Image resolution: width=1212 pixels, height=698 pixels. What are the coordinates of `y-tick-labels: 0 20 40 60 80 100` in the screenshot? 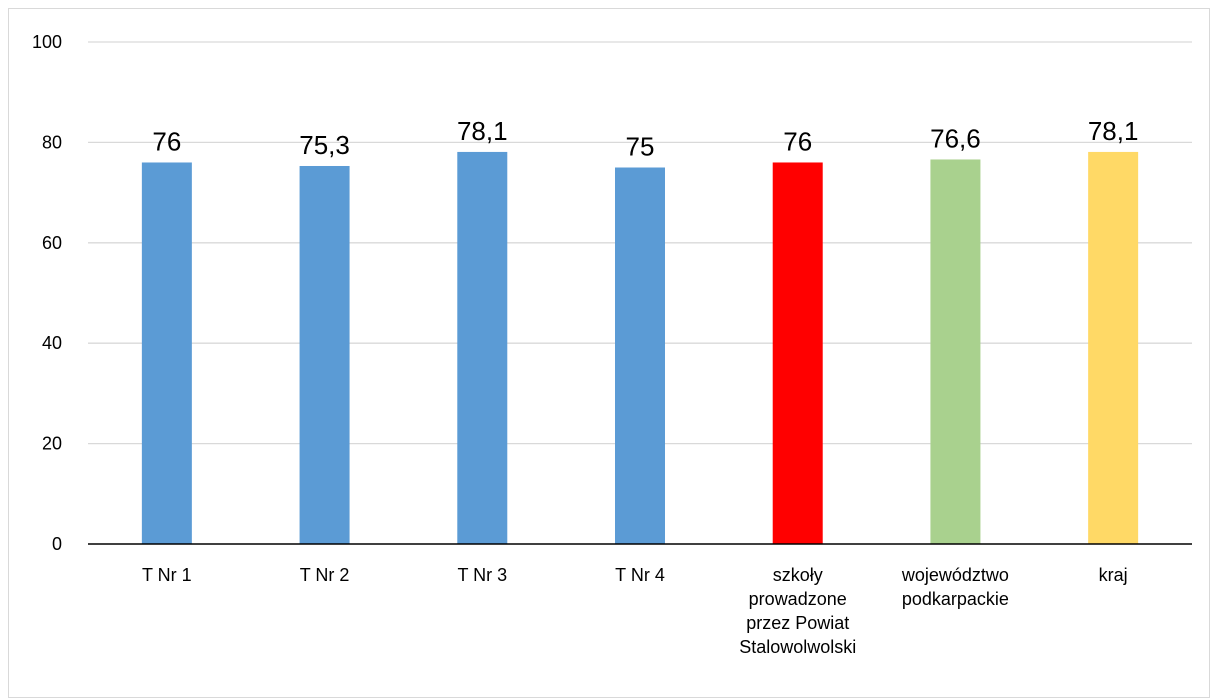 It's located at (47, 293).